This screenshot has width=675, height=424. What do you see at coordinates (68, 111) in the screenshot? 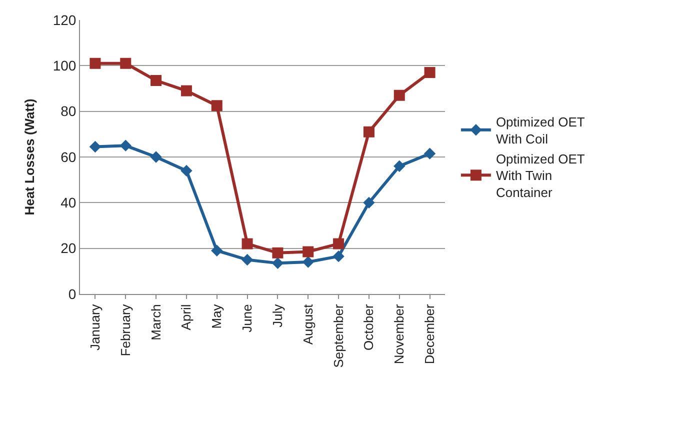
I see `y-tick-label: 80` at bounding box center [68, 111].